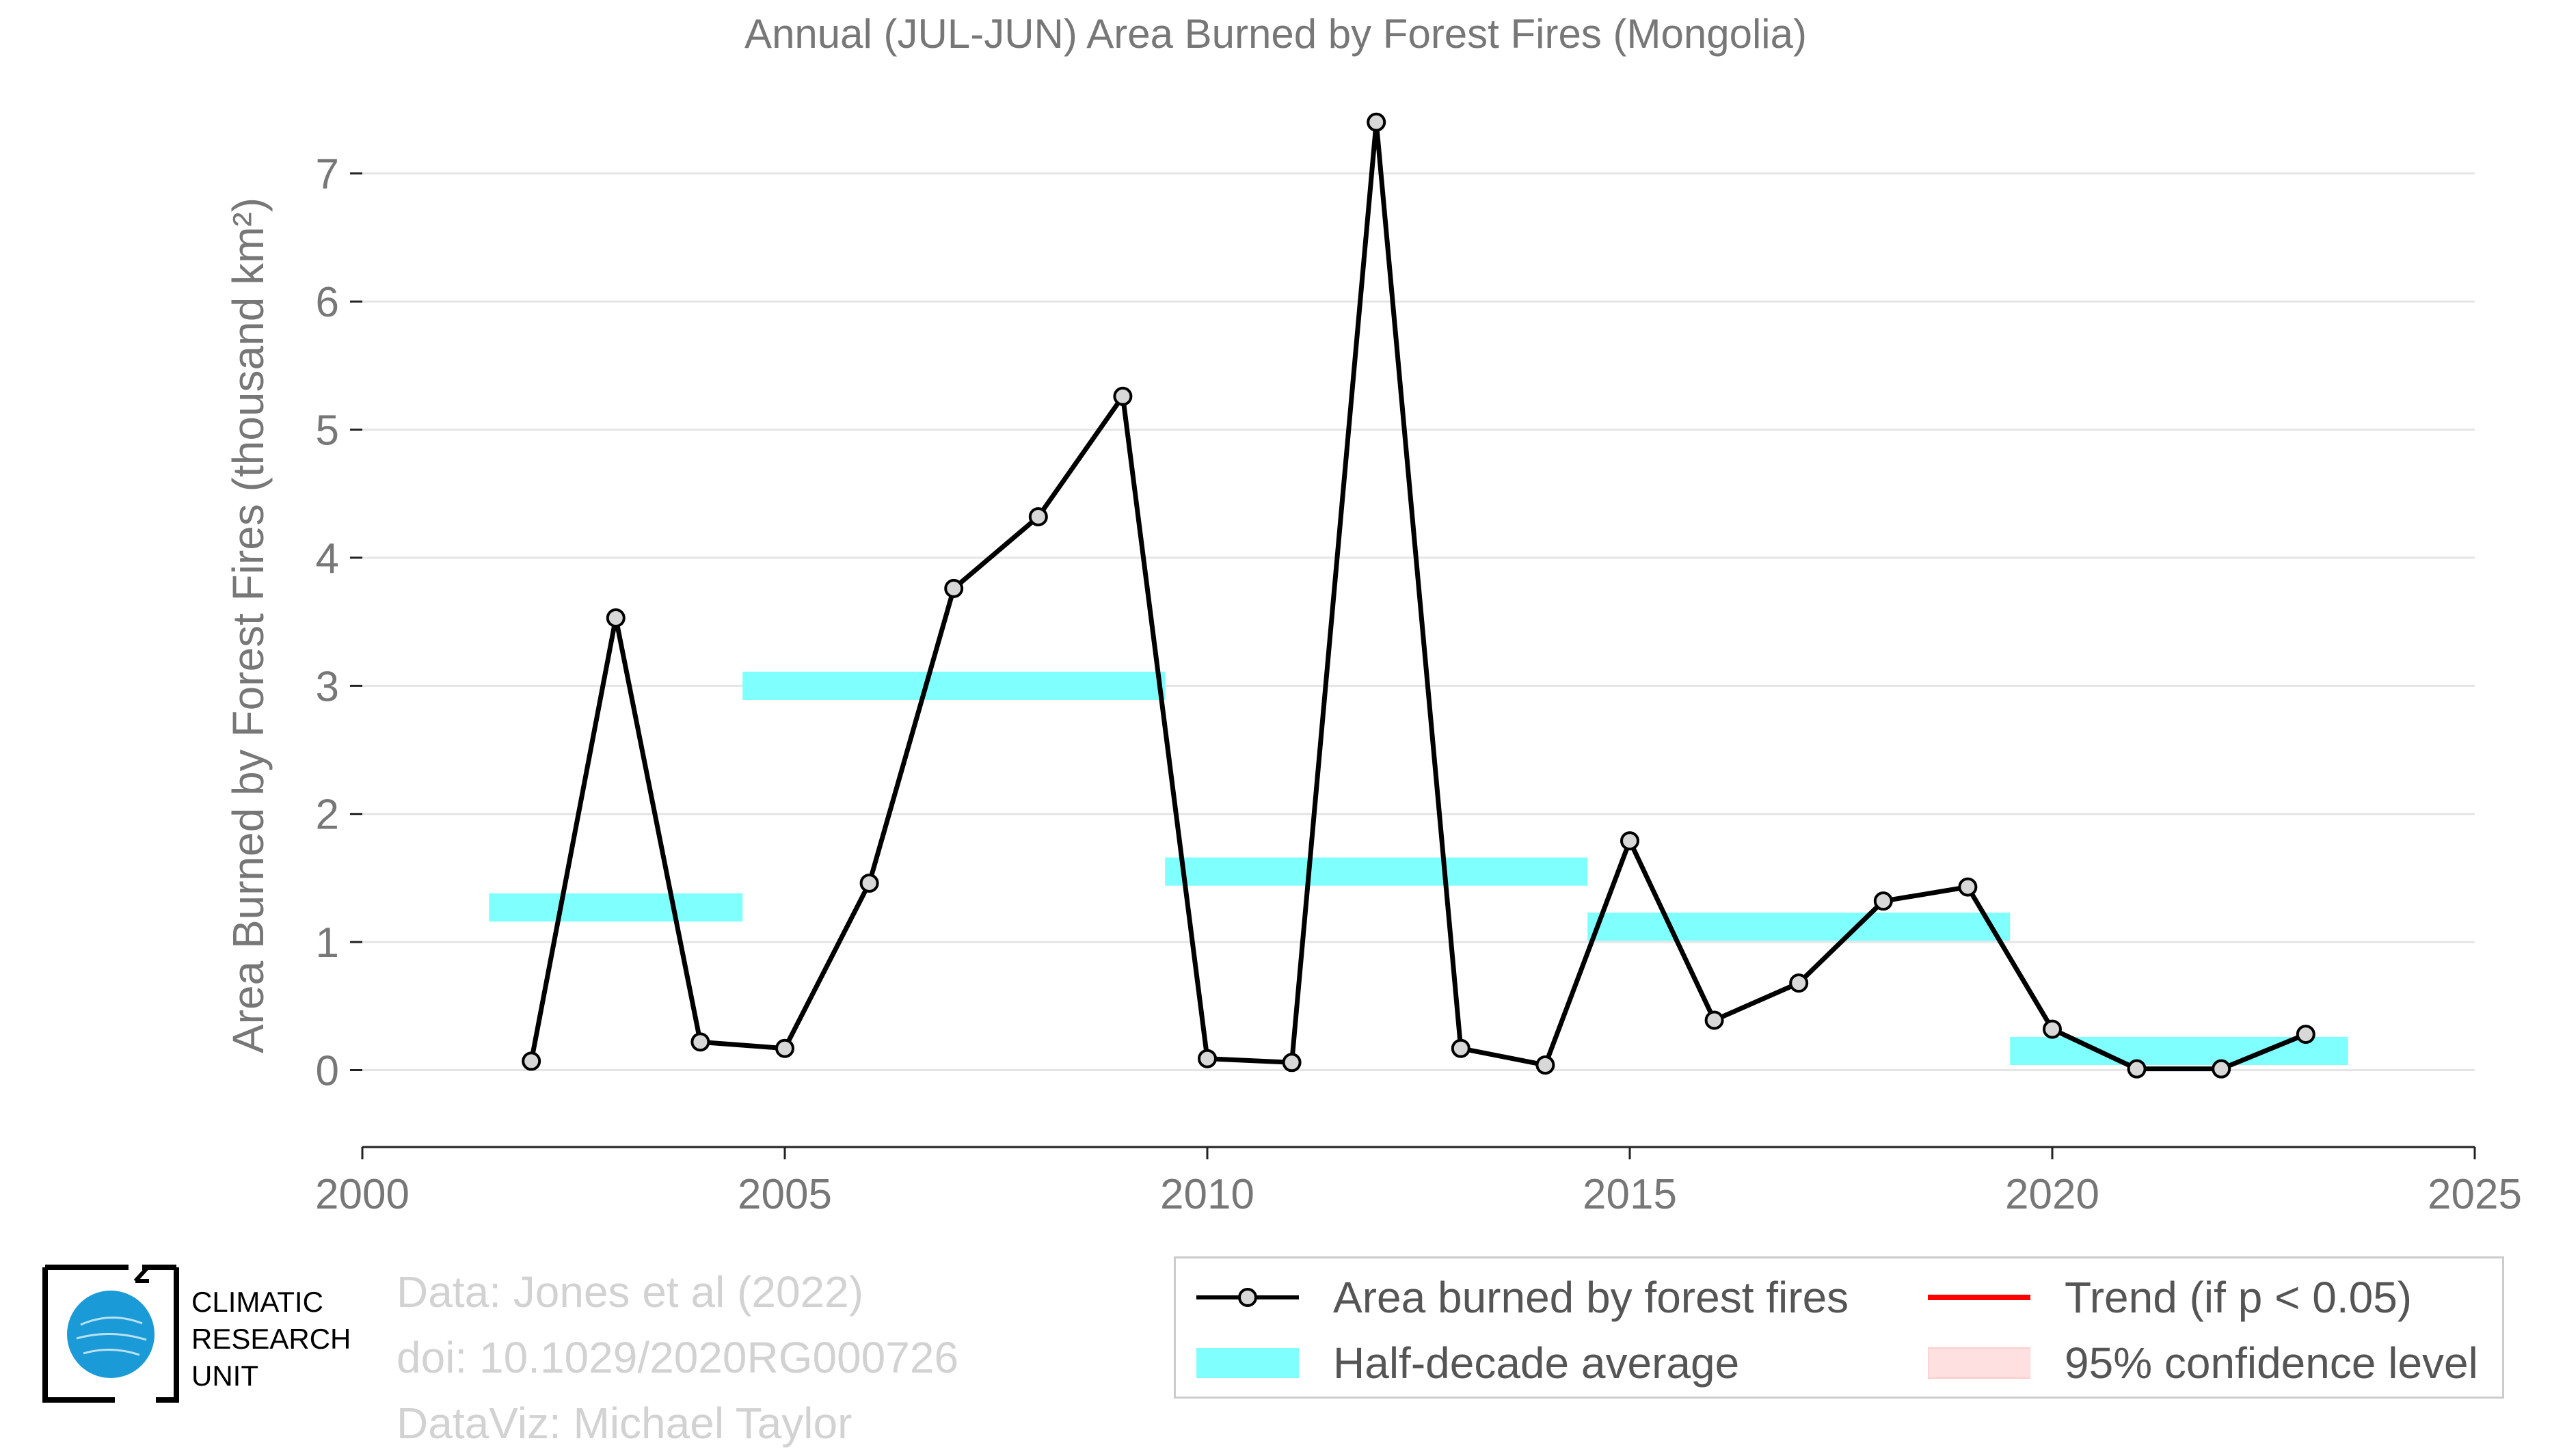 The width and height of the screenshot is (2552, 1456). What do you see at coordinates (1799, 983) in the screenshot?
I see `data-point-2017` at bounding box center [1799, 983].